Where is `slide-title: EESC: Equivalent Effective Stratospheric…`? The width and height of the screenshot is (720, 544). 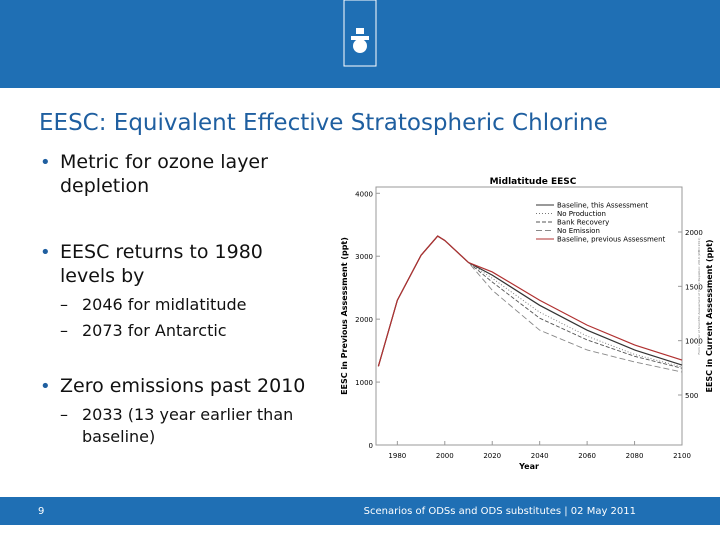 slide-title: EESC: Equivalent Effective Stratospheric… is located at coordinates (323, 123).